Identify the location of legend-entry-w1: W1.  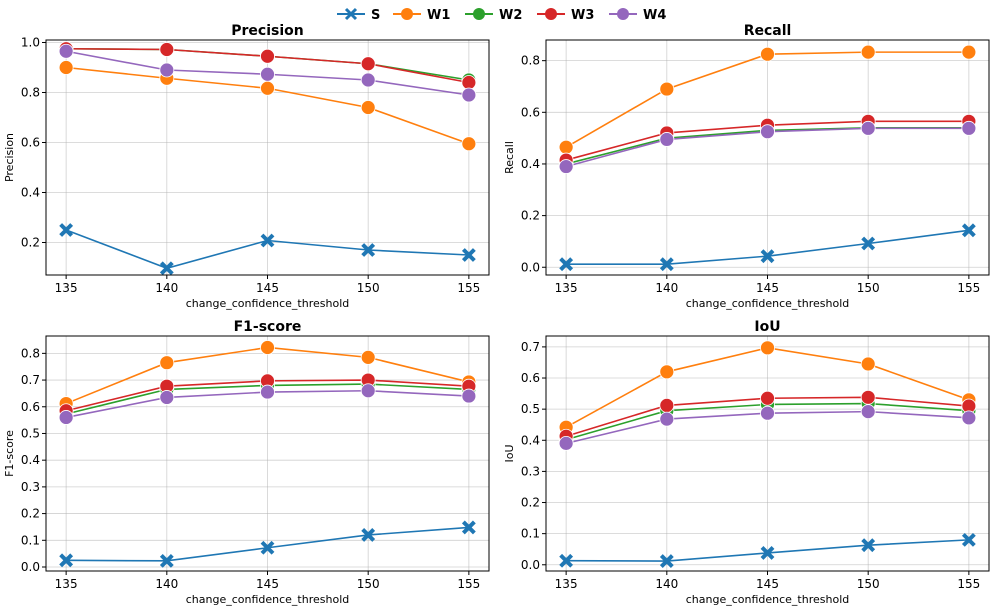
(421, 15).